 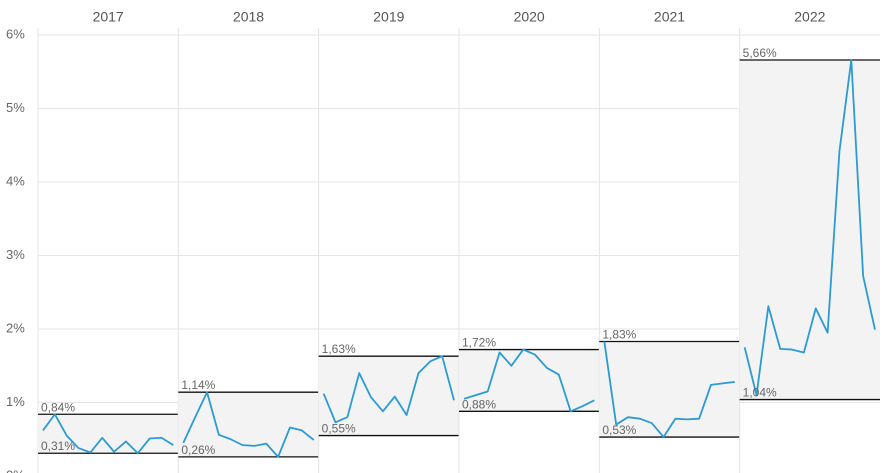 I want to click on max-label: 1,83%, so click(x=619, y=334).